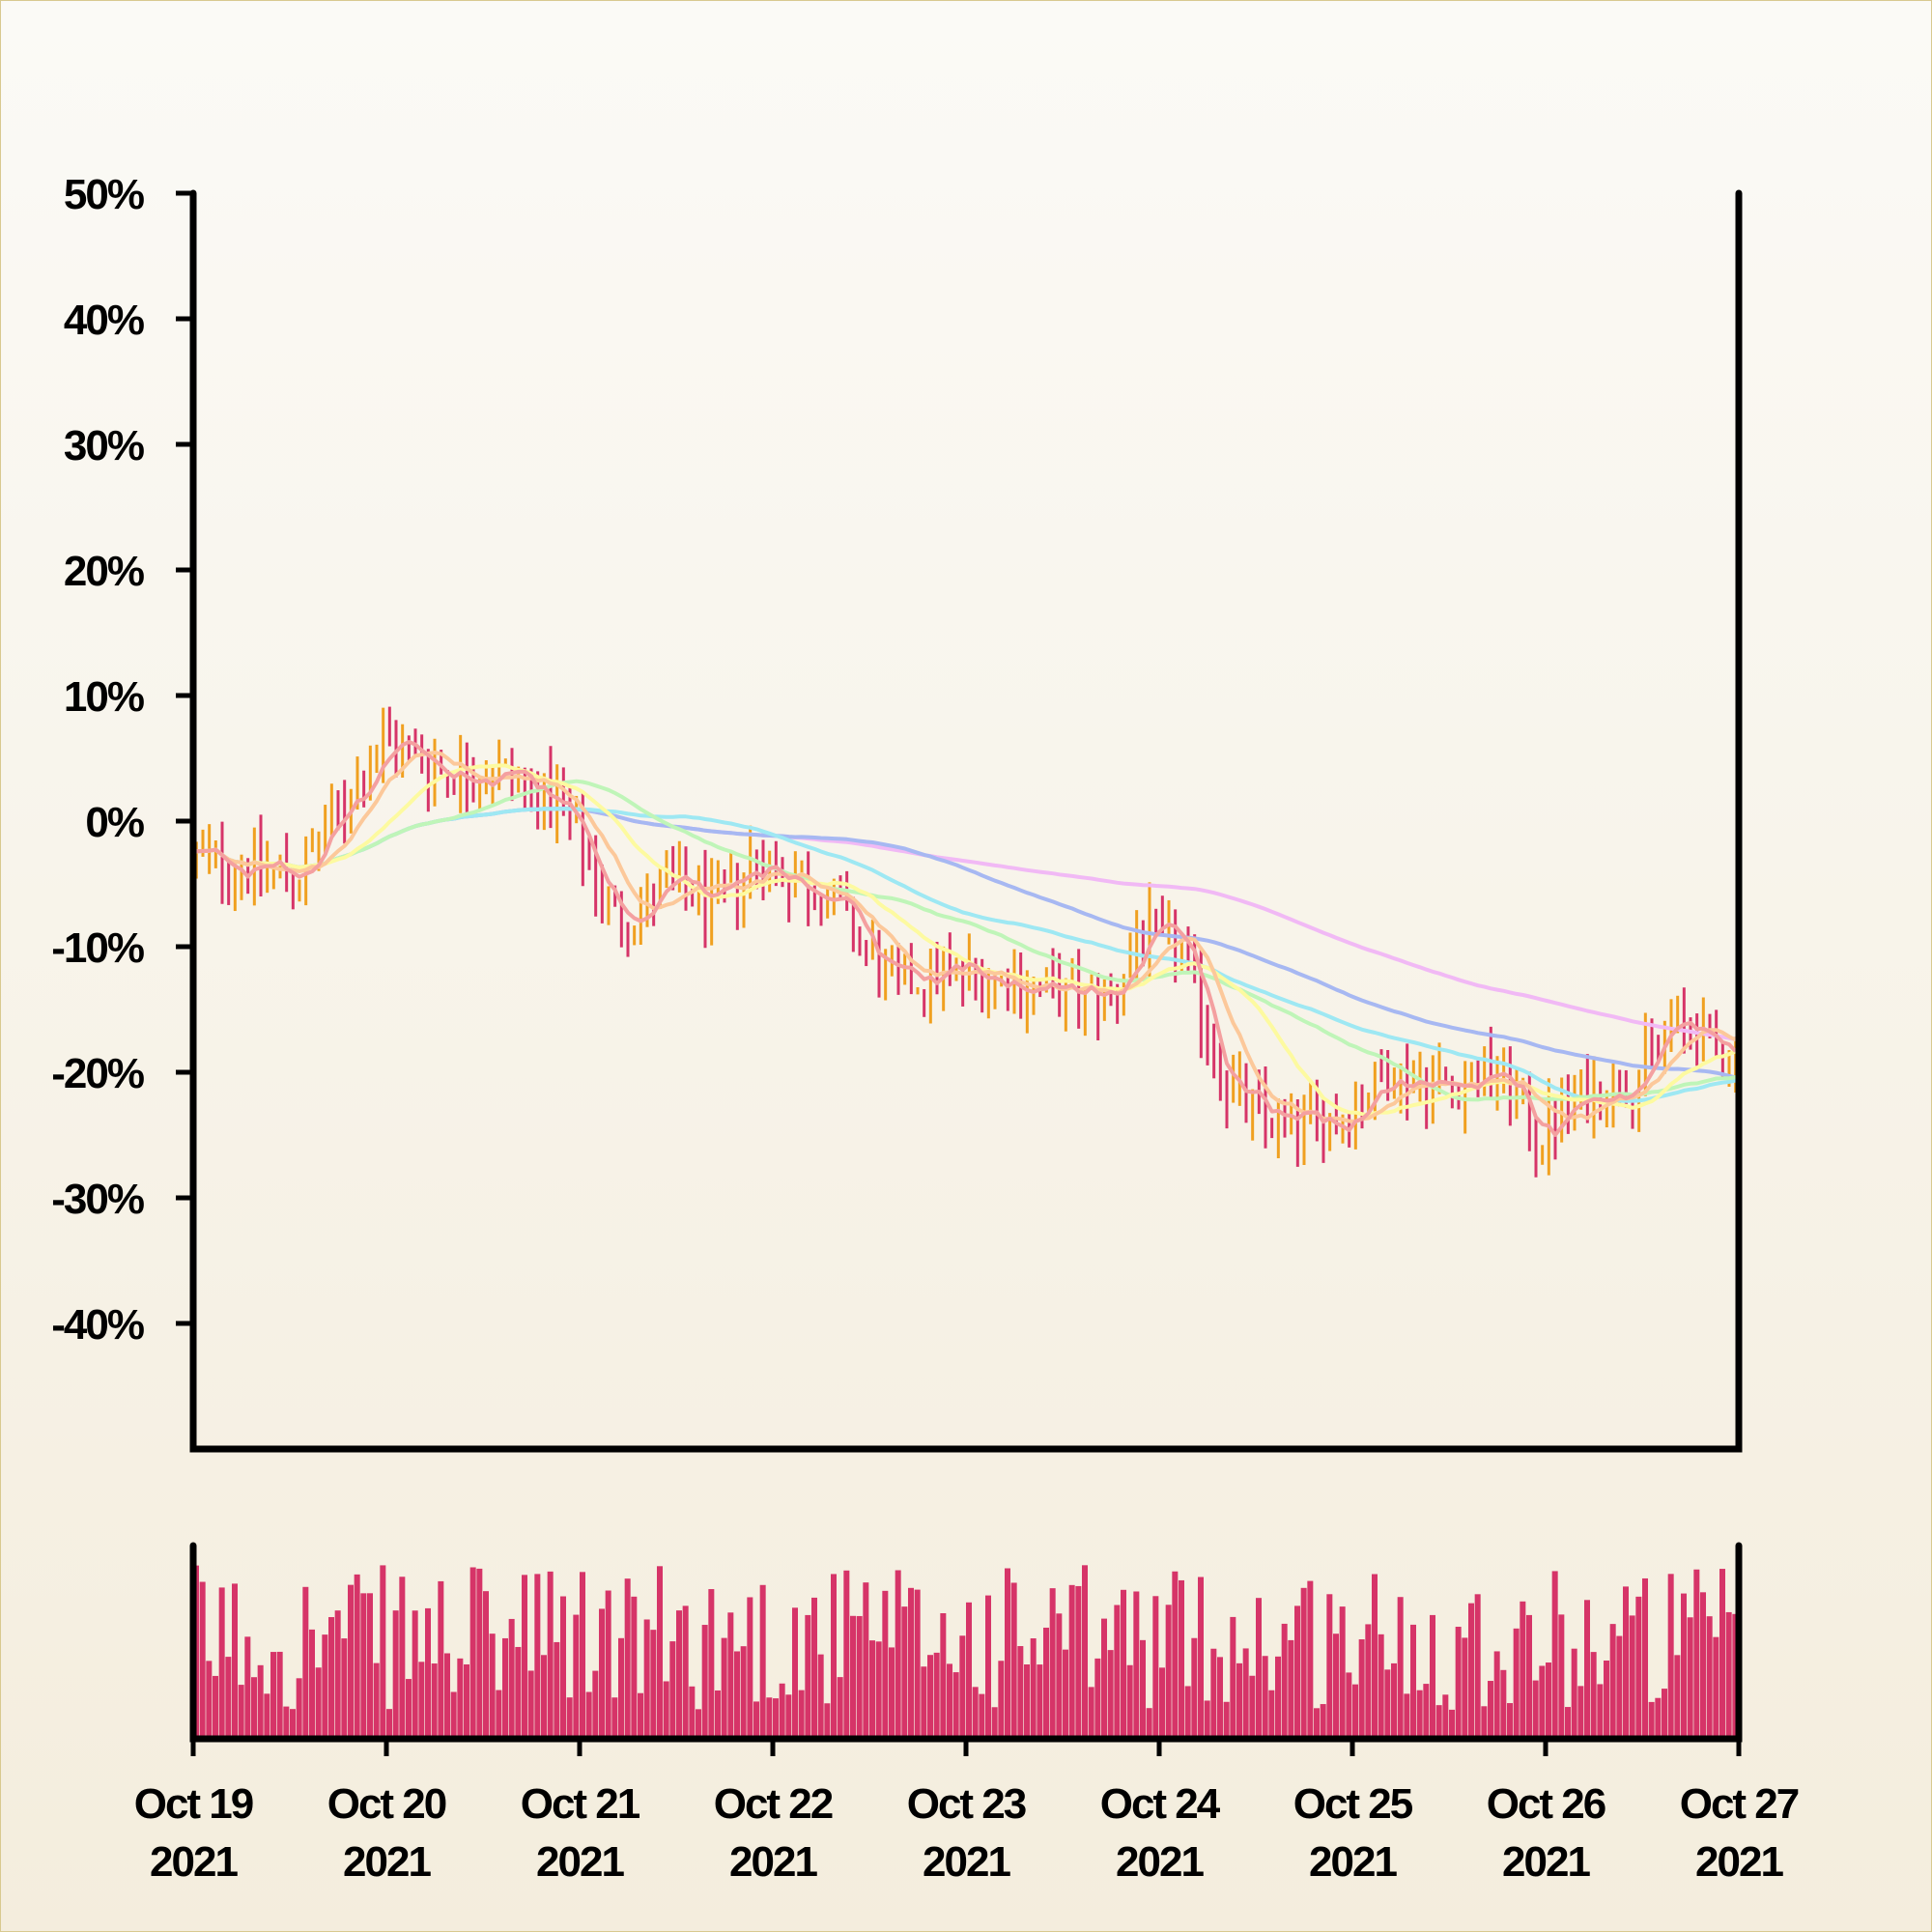  Describe the element at coordinates (966, 943) in the screenshot. I see `moving-average-line` at that location.